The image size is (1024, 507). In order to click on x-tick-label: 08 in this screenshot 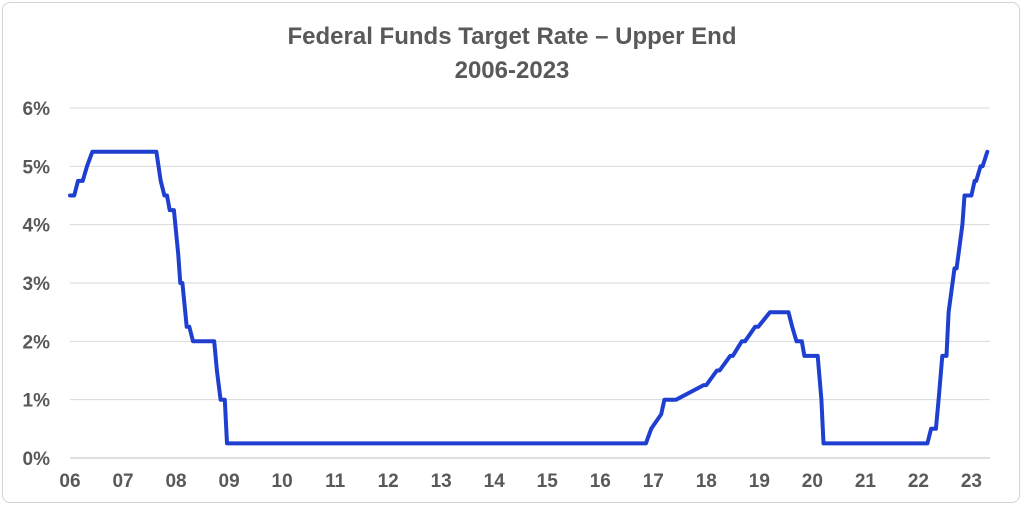, I will do `click(175, 481)`.